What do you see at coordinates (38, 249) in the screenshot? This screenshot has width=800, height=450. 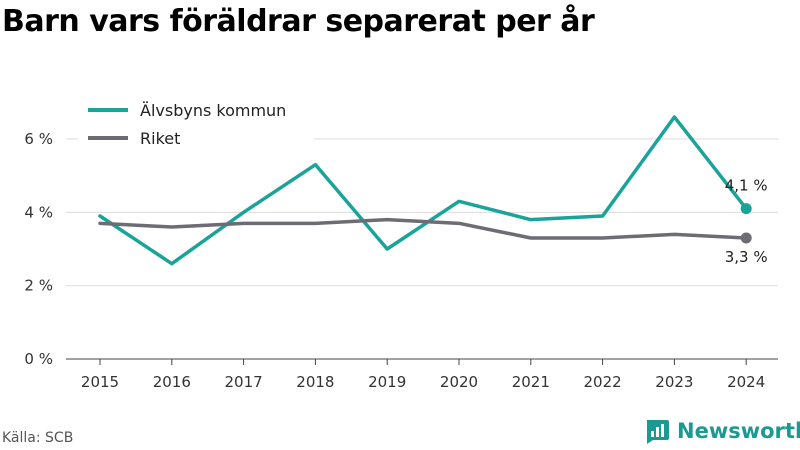 I see `y-axis-ticks: 0 % 2 % 4 % 6 %` at bounding box center [38, 249].